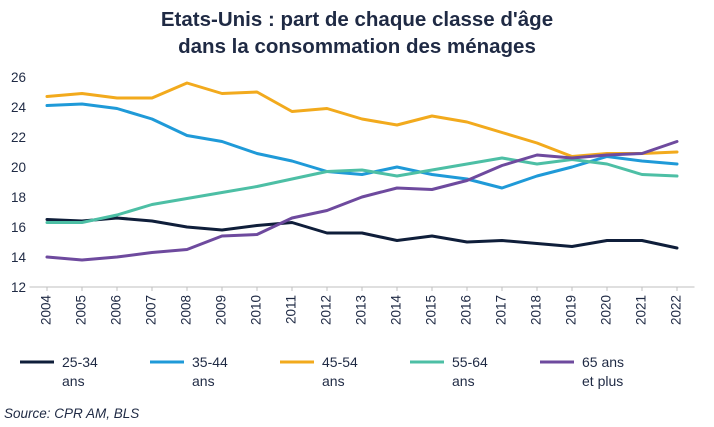 Image resolution: width=714 pixels, height=427 pixels. I want to click on x-tick-label: 2022, so click(676, 310).